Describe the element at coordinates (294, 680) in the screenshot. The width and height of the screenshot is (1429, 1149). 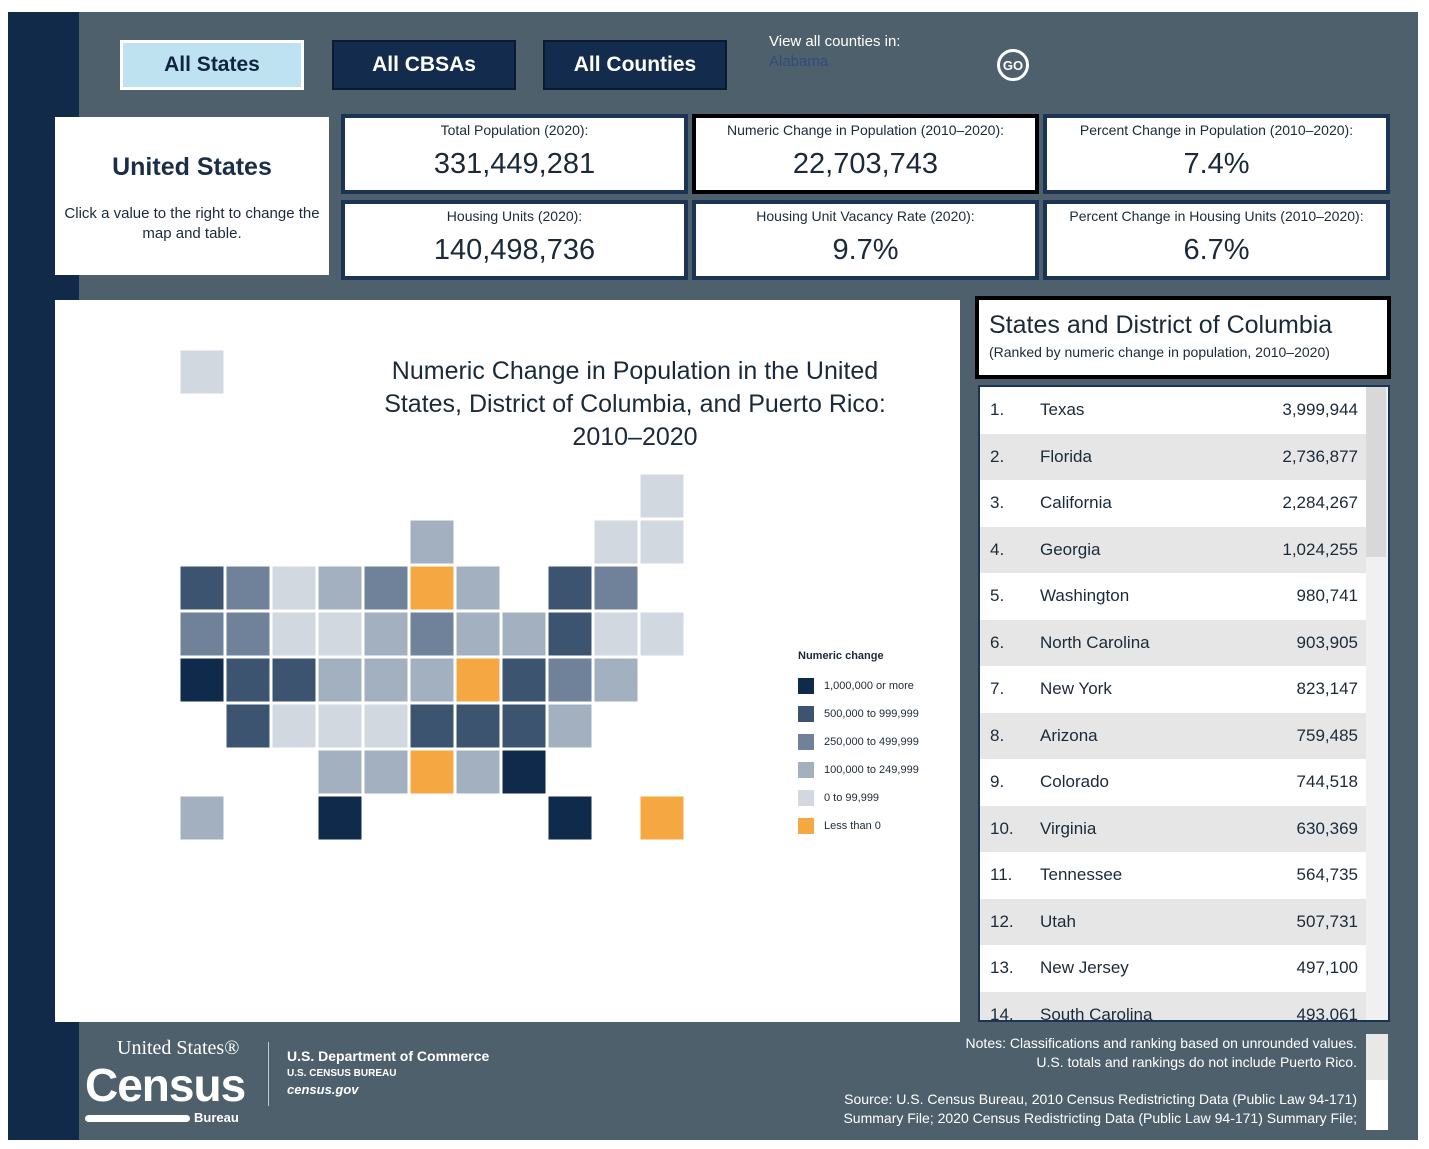
I see `state-co` at that location.